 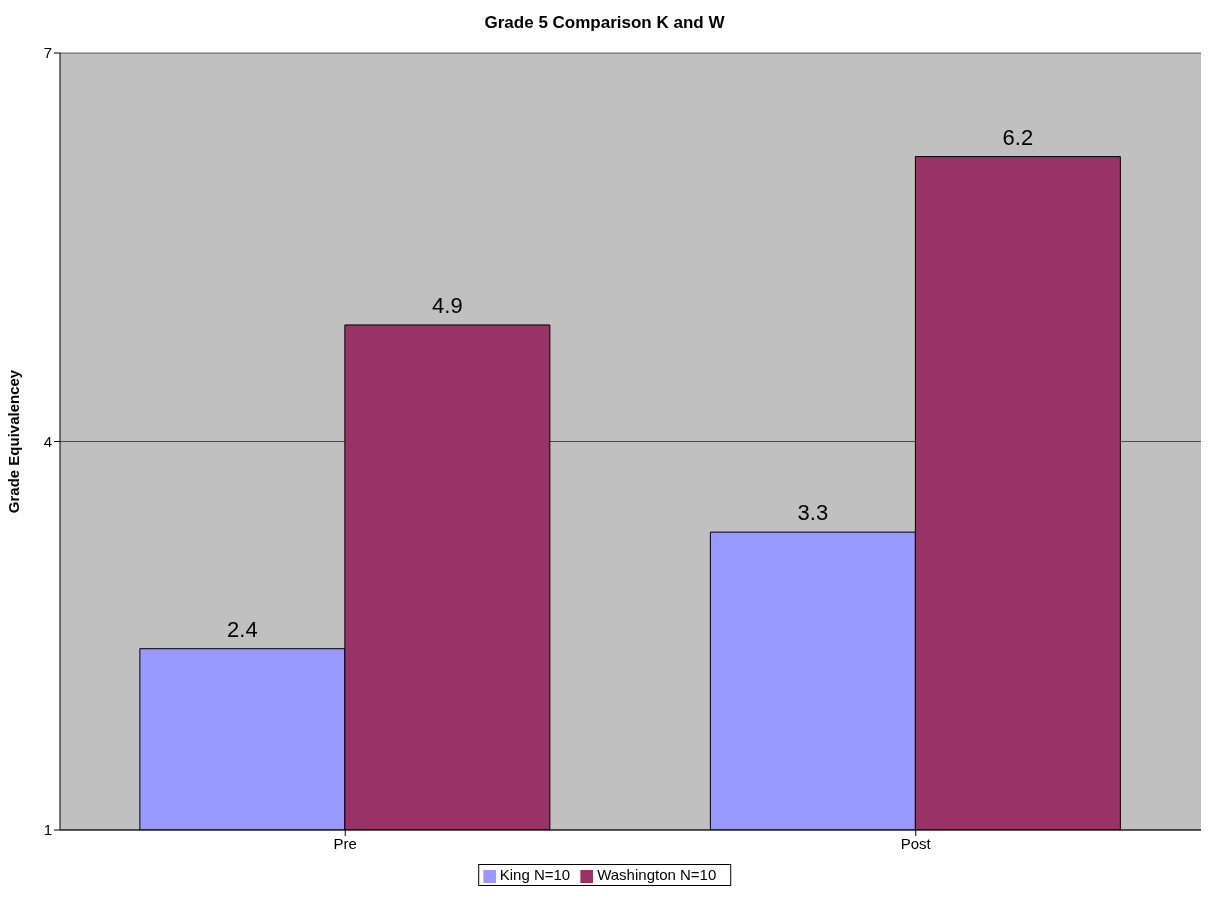 I want to click on legend-label: Washington N=10, so click(x=657, y=874).